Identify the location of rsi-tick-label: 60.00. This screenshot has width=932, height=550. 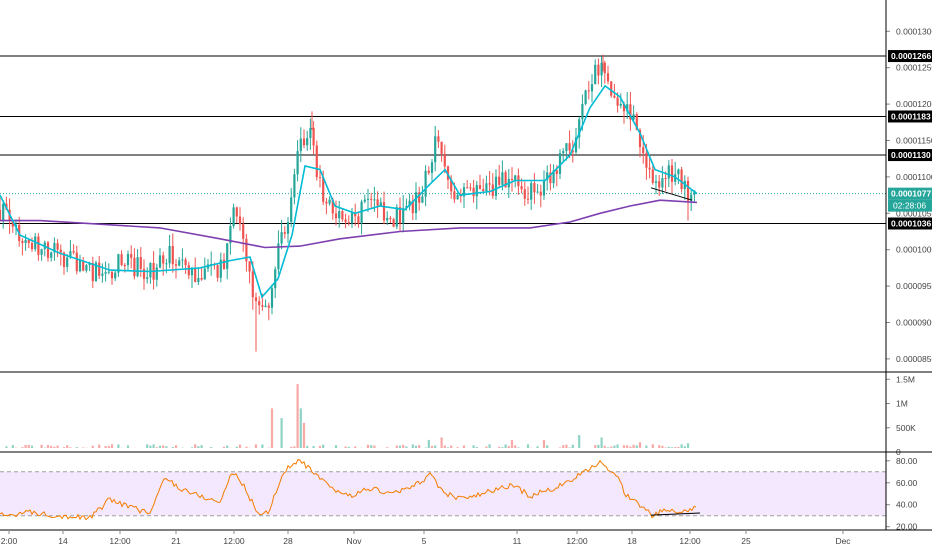
(907, 483).